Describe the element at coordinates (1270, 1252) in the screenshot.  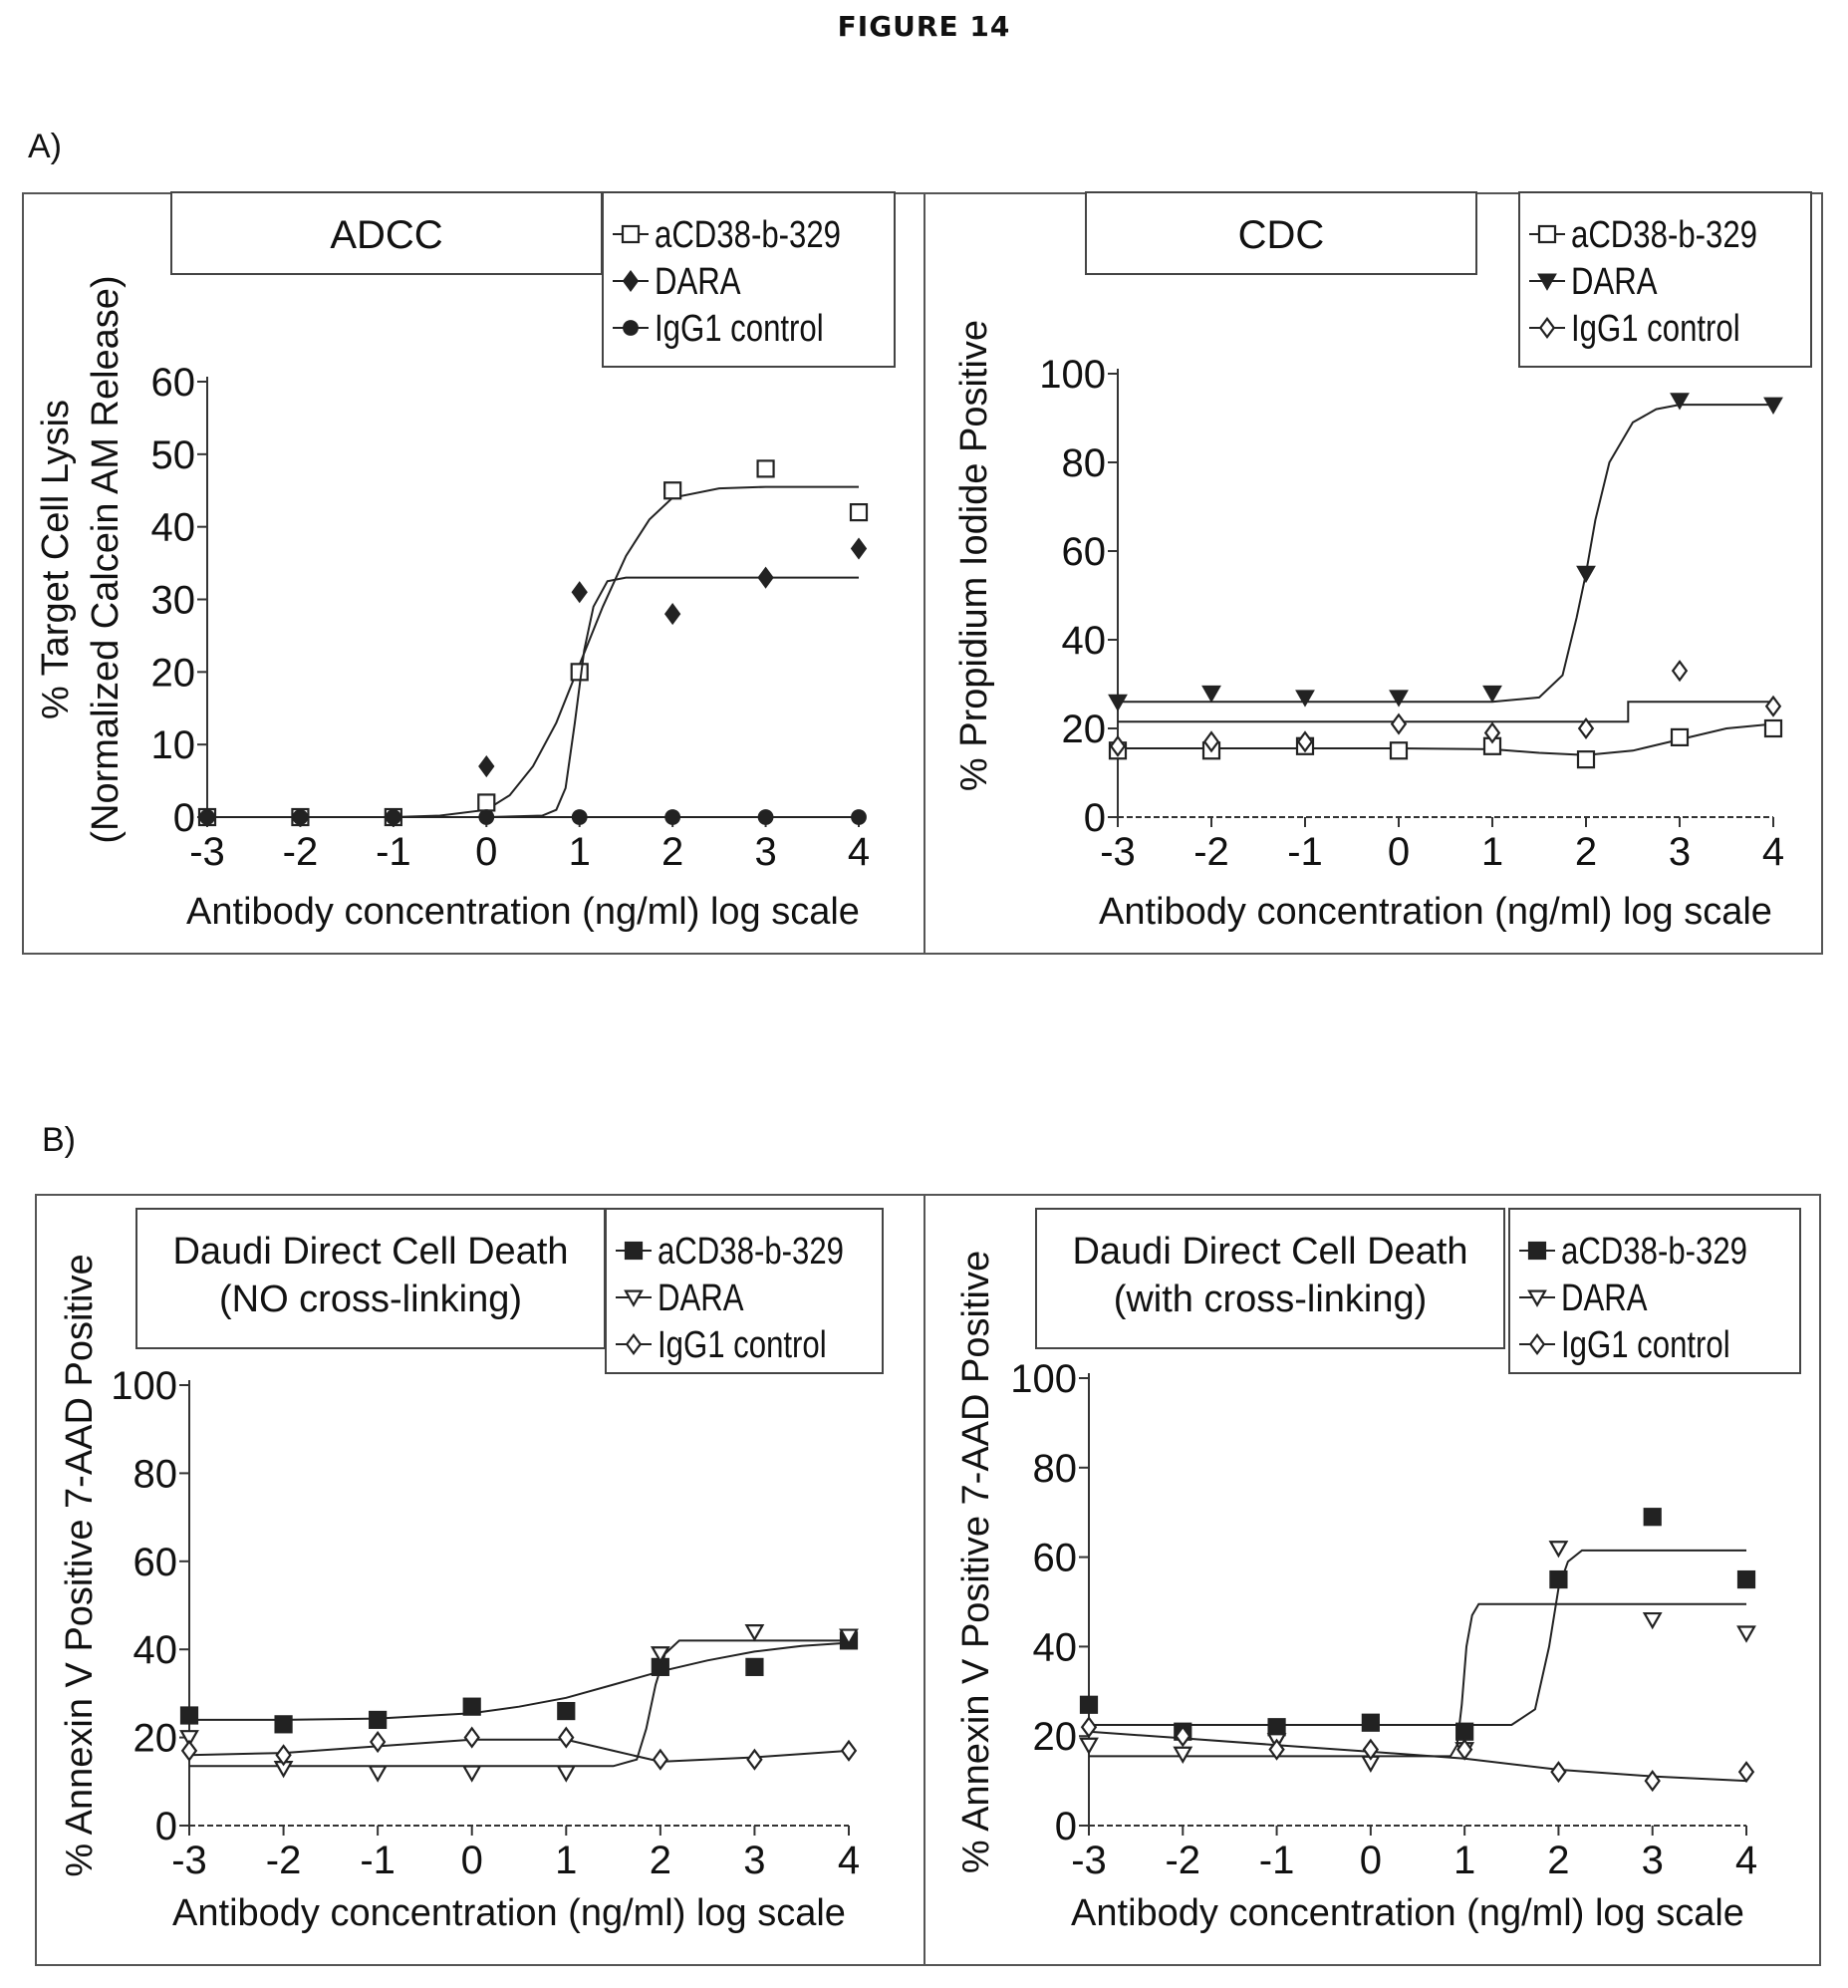
I see `chart-title: Daudi Direct Cell Death` at that location.